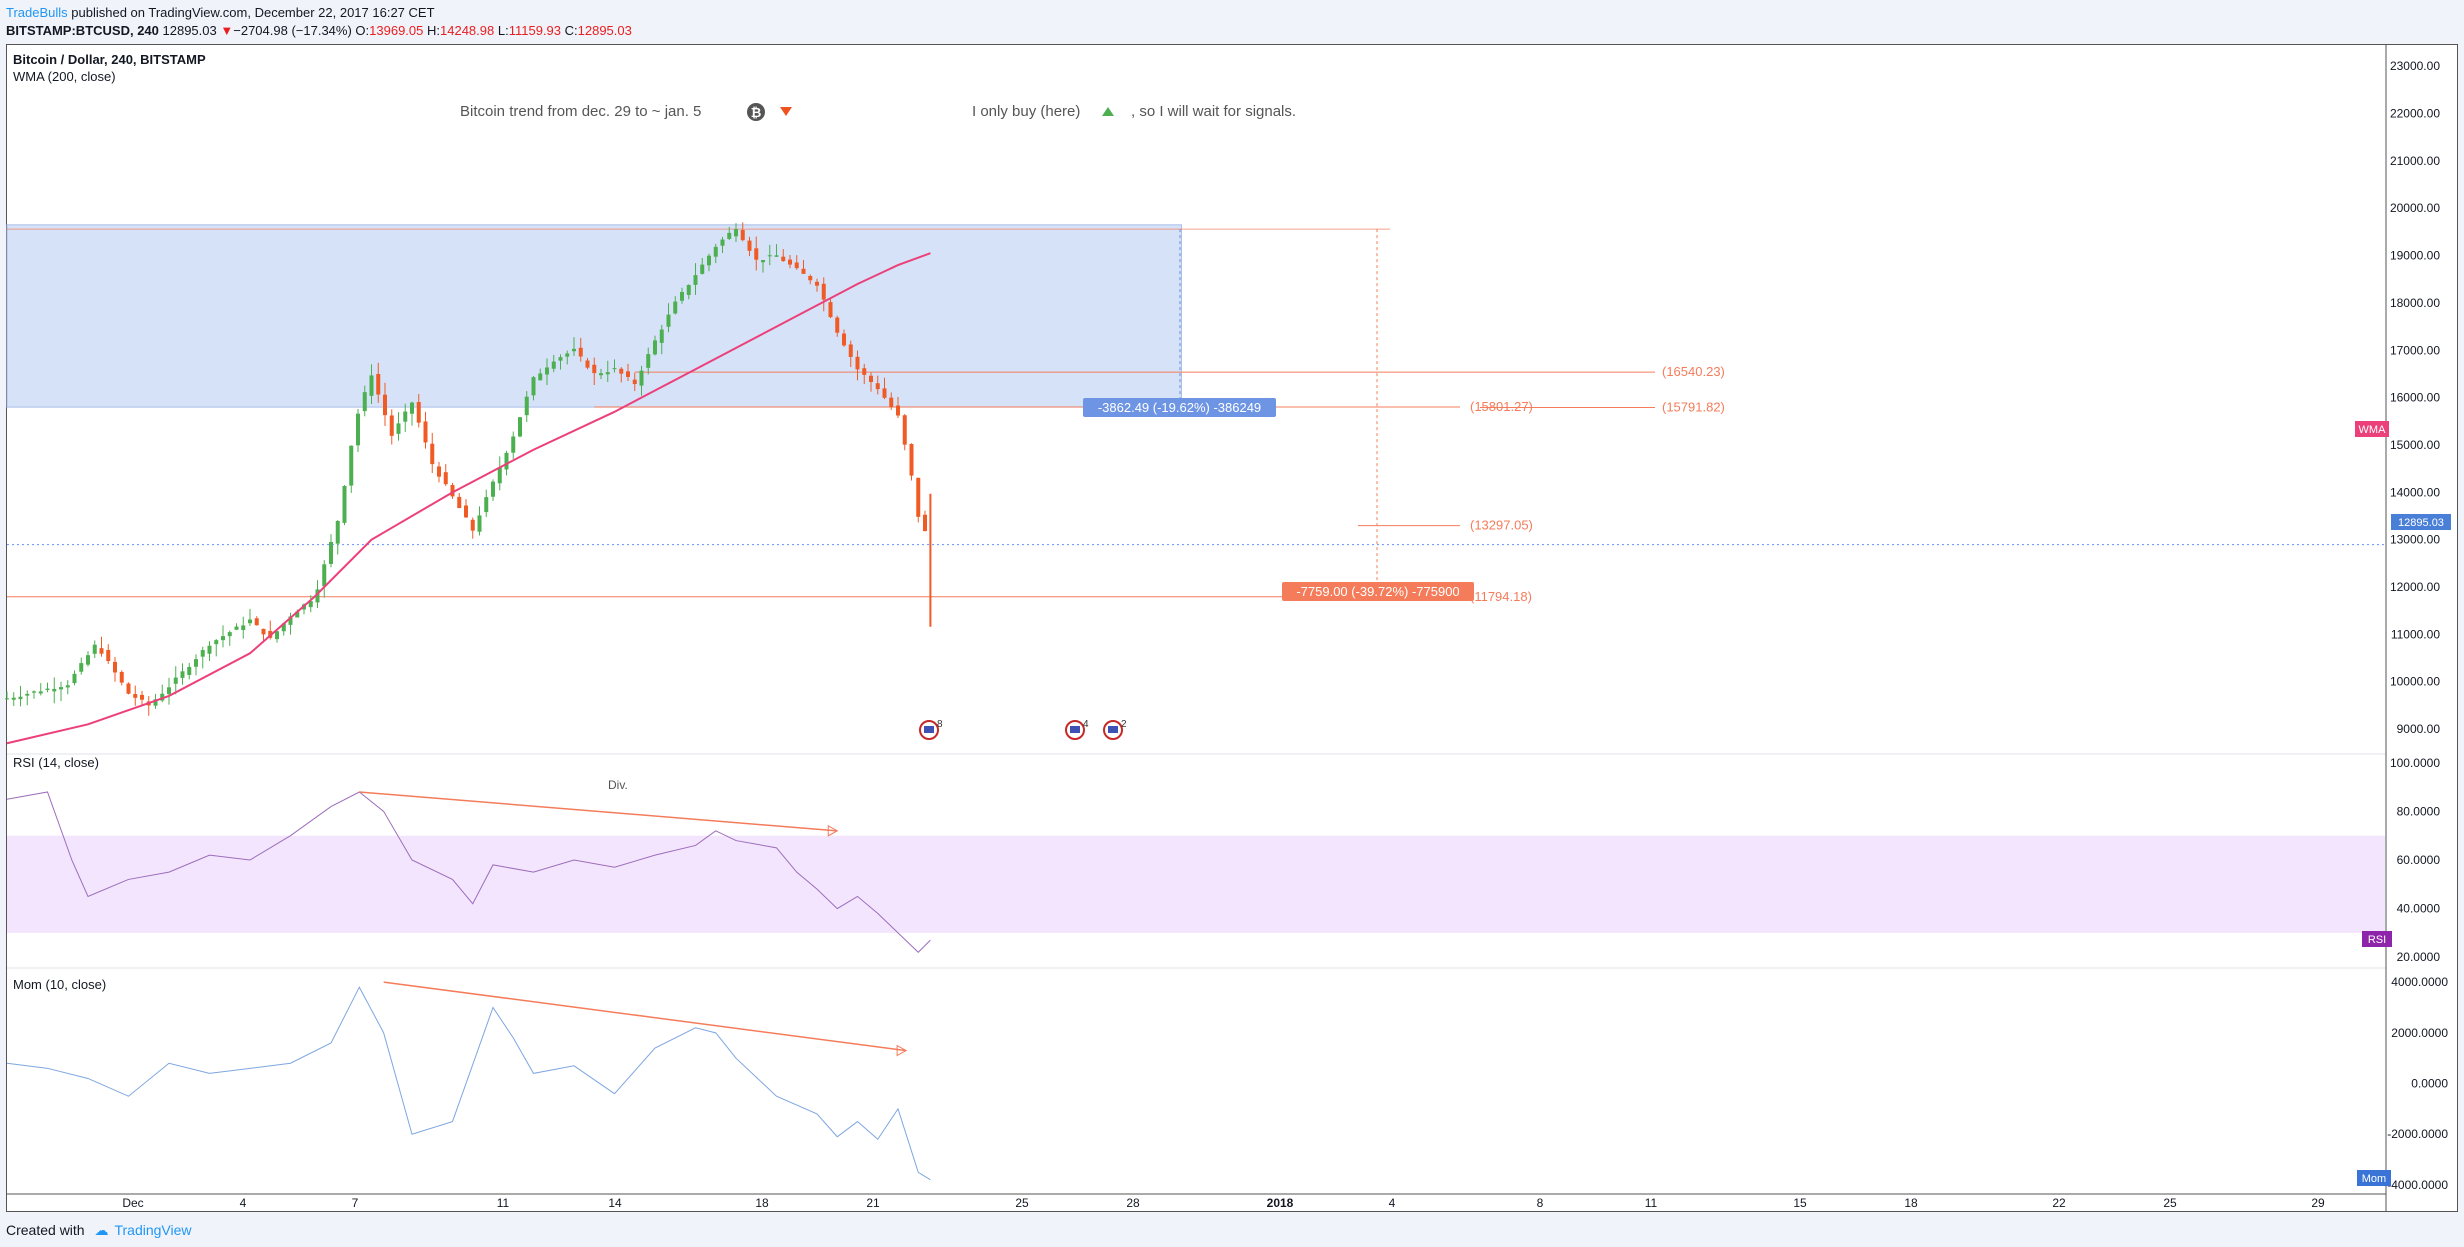  I want to click on time-tick: 11, so click(1651, 1203).